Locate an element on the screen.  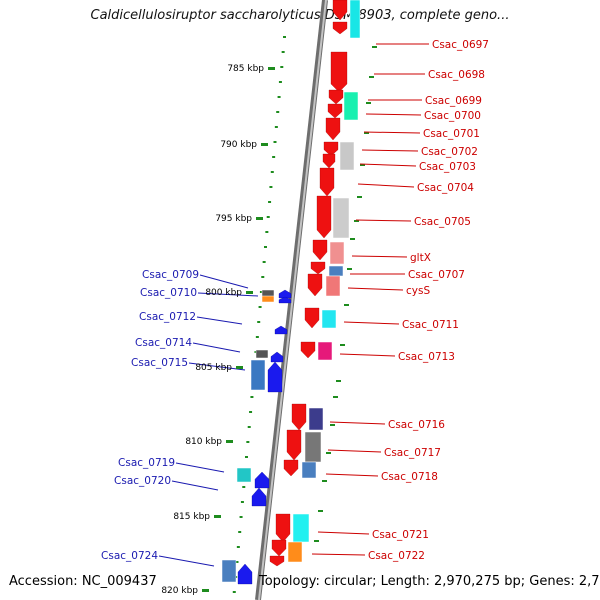
accession-text: Accession: NC_009437 is located at coordinates (83, 581).